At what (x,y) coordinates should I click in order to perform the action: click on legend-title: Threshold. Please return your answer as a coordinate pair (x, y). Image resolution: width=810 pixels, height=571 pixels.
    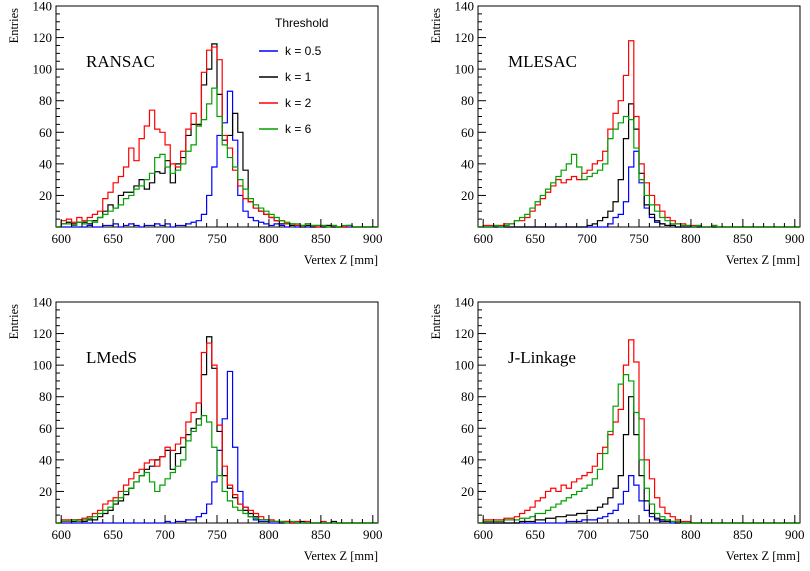
    Looking at the image, I should click on (301, 23).